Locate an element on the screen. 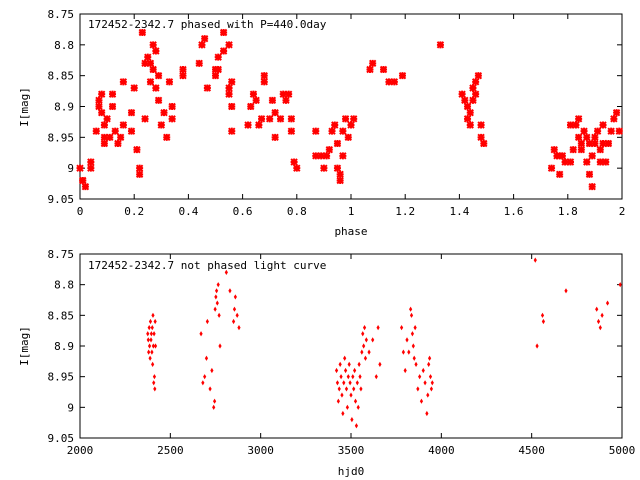  y-tick-label: 8.95 is located at coordinates (61, 377).